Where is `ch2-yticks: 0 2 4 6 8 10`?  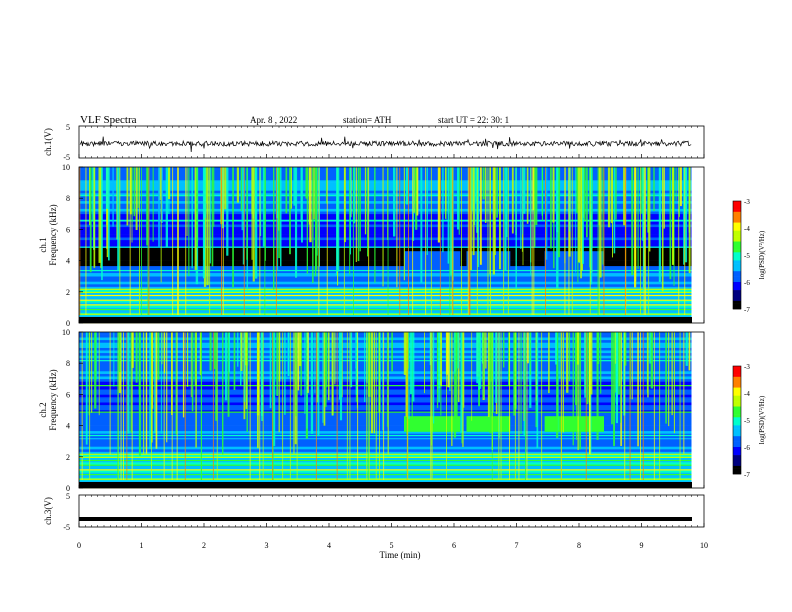
ch2-yticks: 0 2 4 6 8 10 is located at coordinates (72, 410).